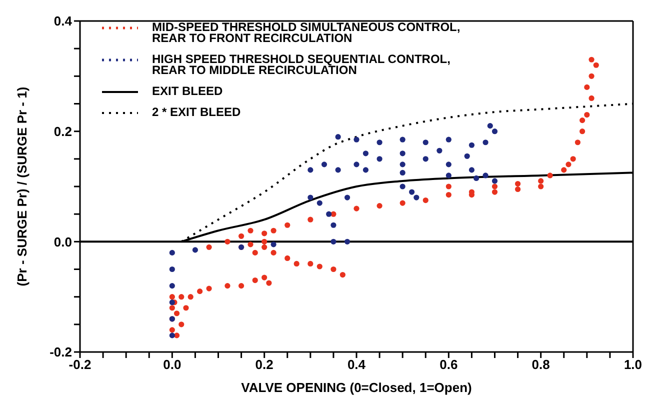 This screenshot has height=402, width=650. I want to click on x-tick-label: 0.2, so click(264, 364).